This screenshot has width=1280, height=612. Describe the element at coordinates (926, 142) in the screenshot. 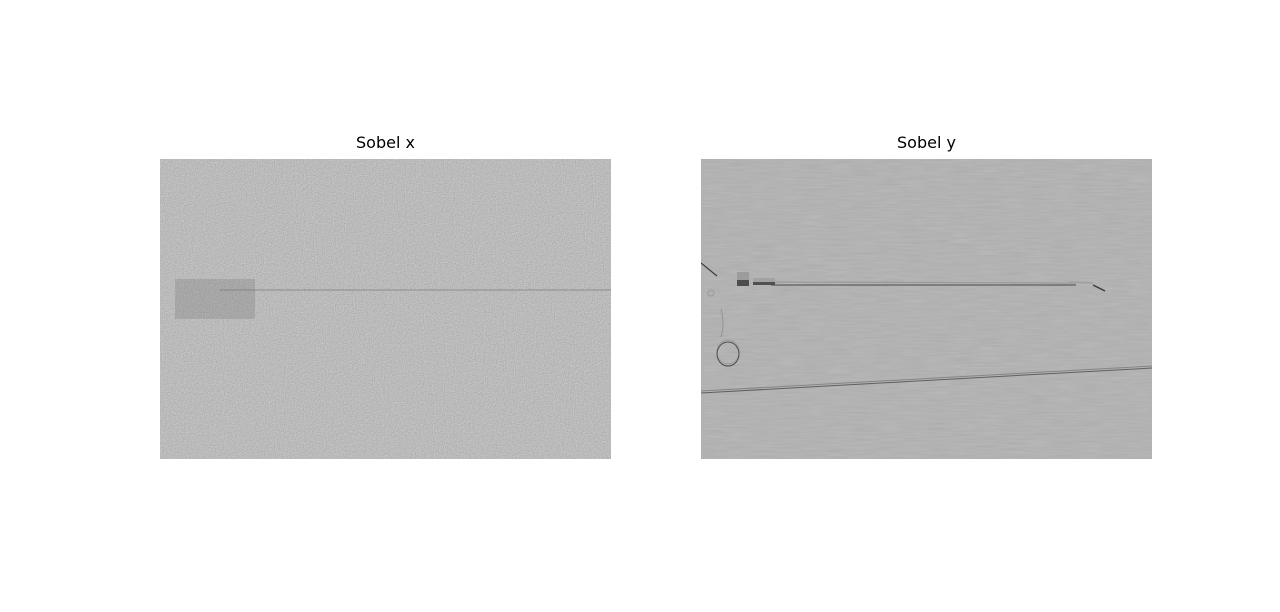

I see `panel-title-sobel-y: Sobel y` at that location.